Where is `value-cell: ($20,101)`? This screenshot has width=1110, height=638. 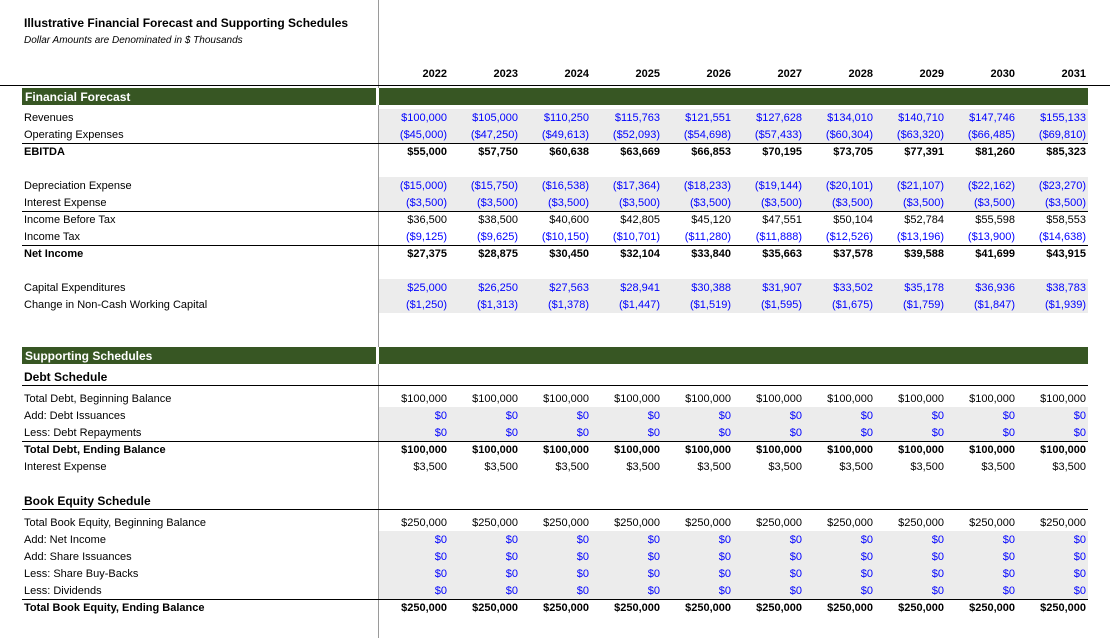 value-cell: ($20,101) is located at coordinates (849, 186).